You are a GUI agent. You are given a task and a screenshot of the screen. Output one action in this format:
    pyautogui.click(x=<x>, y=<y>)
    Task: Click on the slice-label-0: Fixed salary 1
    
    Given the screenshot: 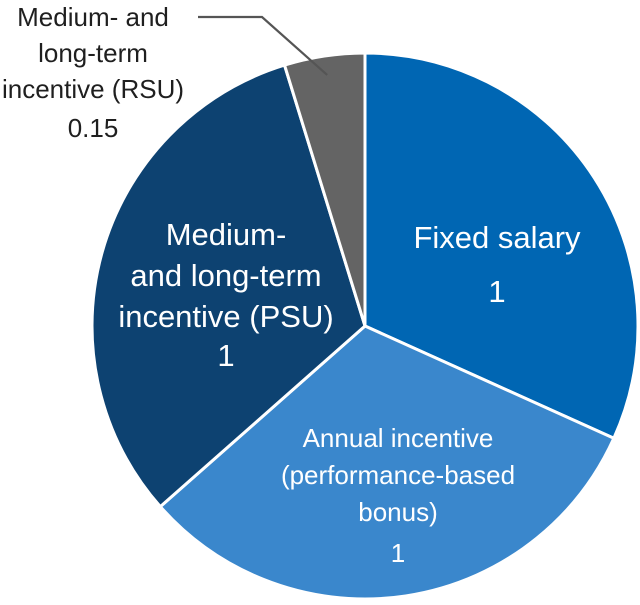 What is the action you would take?
    pyautogui.click(x=497, y=264)
    